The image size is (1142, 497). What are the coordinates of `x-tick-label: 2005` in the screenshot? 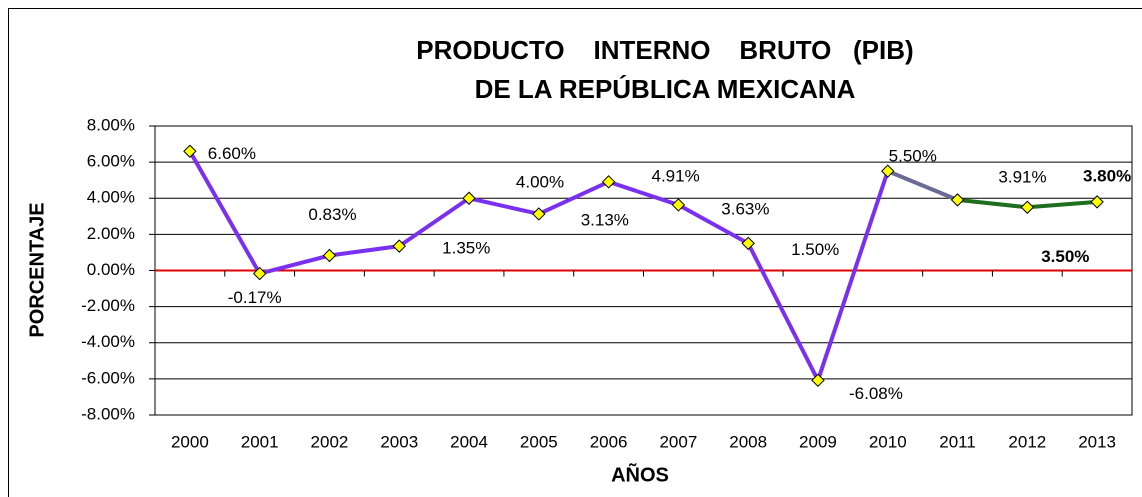 It's located at (539, 441).